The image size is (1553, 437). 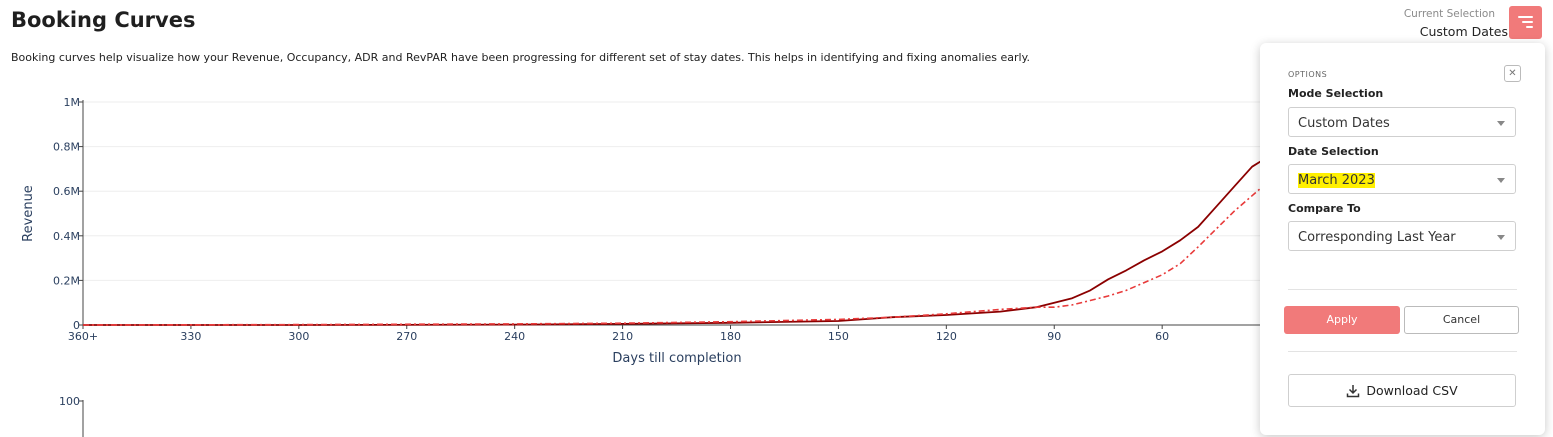 What do you see at coordinates (66, 280) in the screenshot?
I see `y-tick-label: 0.2M` at bounding box center [66, 280].